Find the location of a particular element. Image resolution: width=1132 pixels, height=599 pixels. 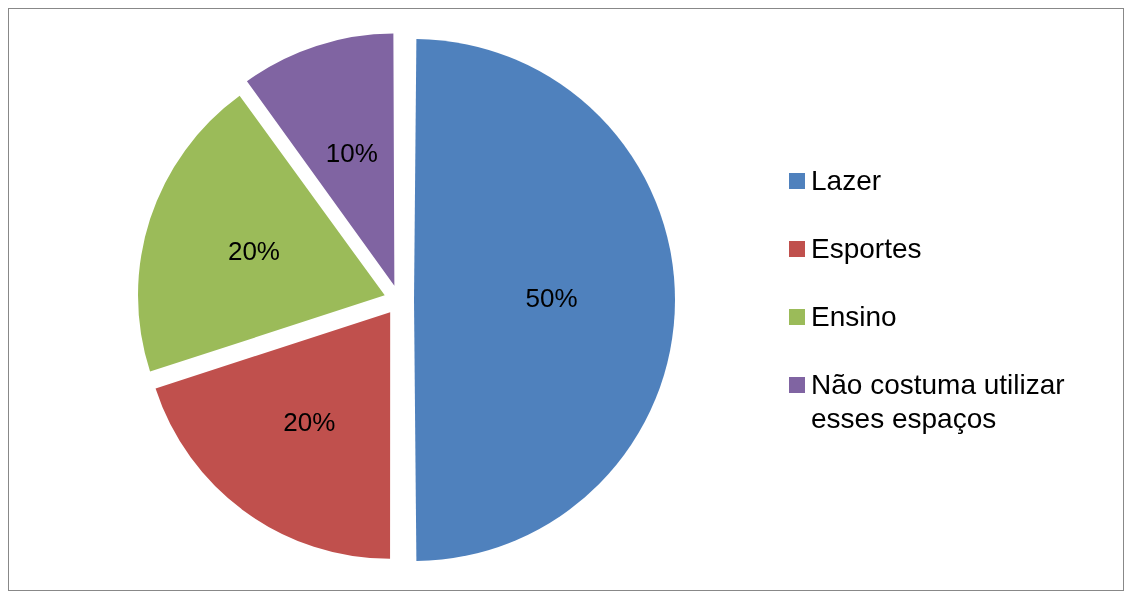

legend-label: Lazer is located at coordinates (846, 180).